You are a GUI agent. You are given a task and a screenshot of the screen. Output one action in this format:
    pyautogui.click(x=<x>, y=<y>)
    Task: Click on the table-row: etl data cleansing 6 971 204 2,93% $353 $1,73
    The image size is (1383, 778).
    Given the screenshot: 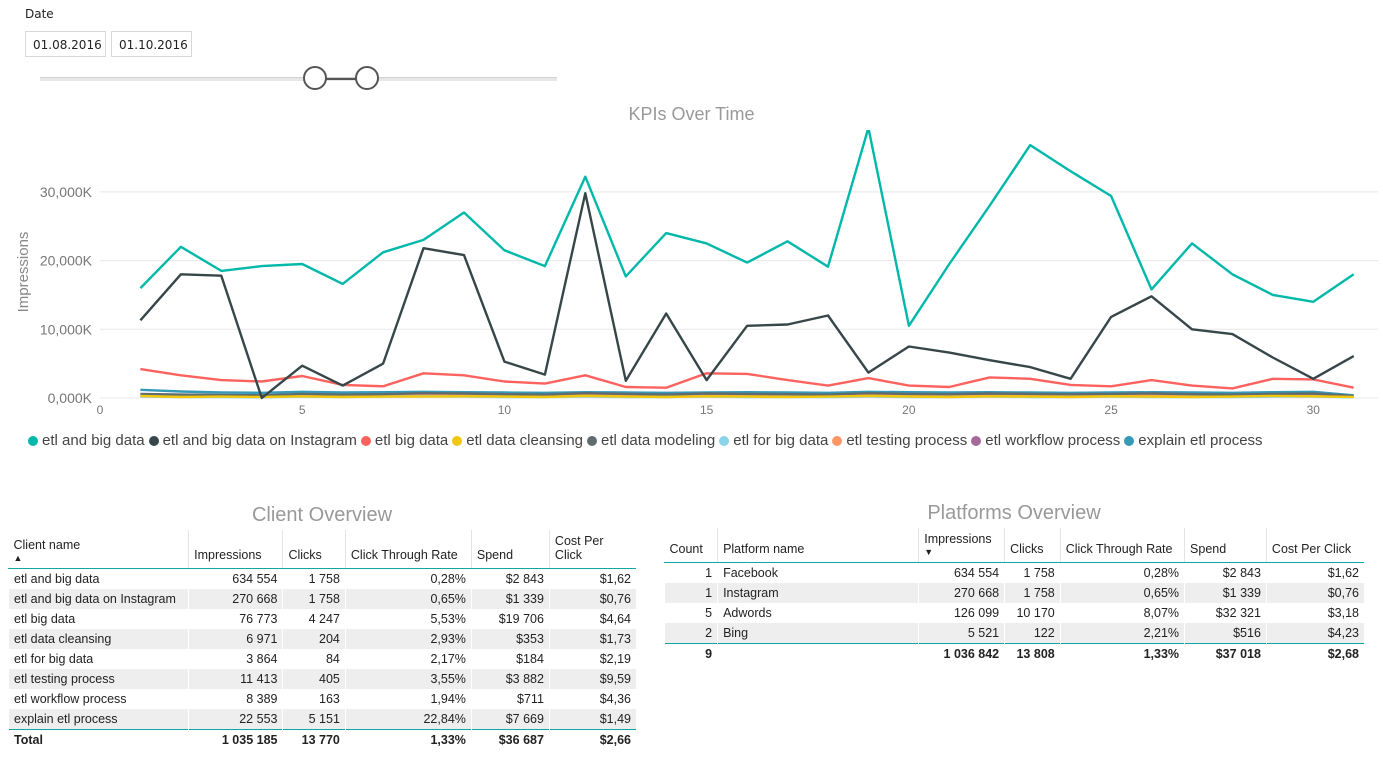 What is the action you would take?
    pyautogui.click(x=321, y=639)
    